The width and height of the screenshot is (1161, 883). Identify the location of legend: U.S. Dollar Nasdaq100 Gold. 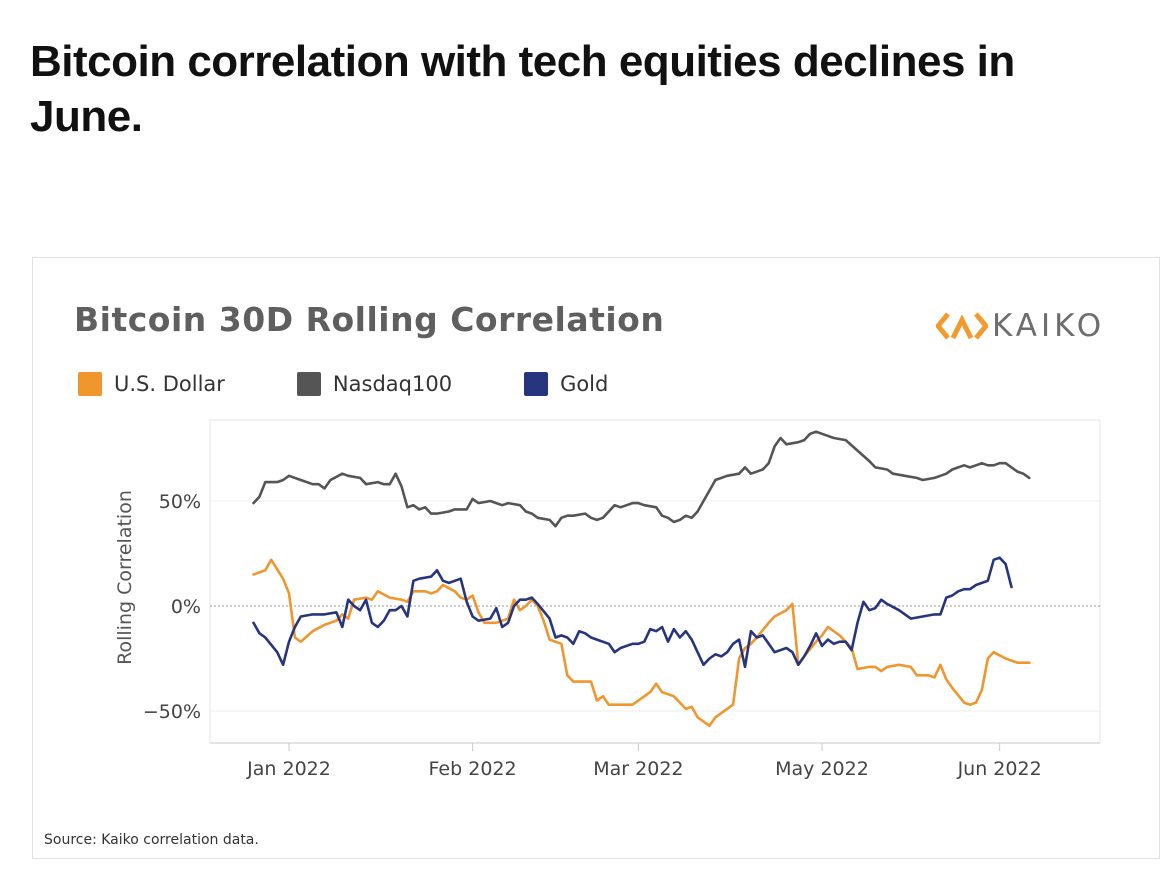
(379, 384).